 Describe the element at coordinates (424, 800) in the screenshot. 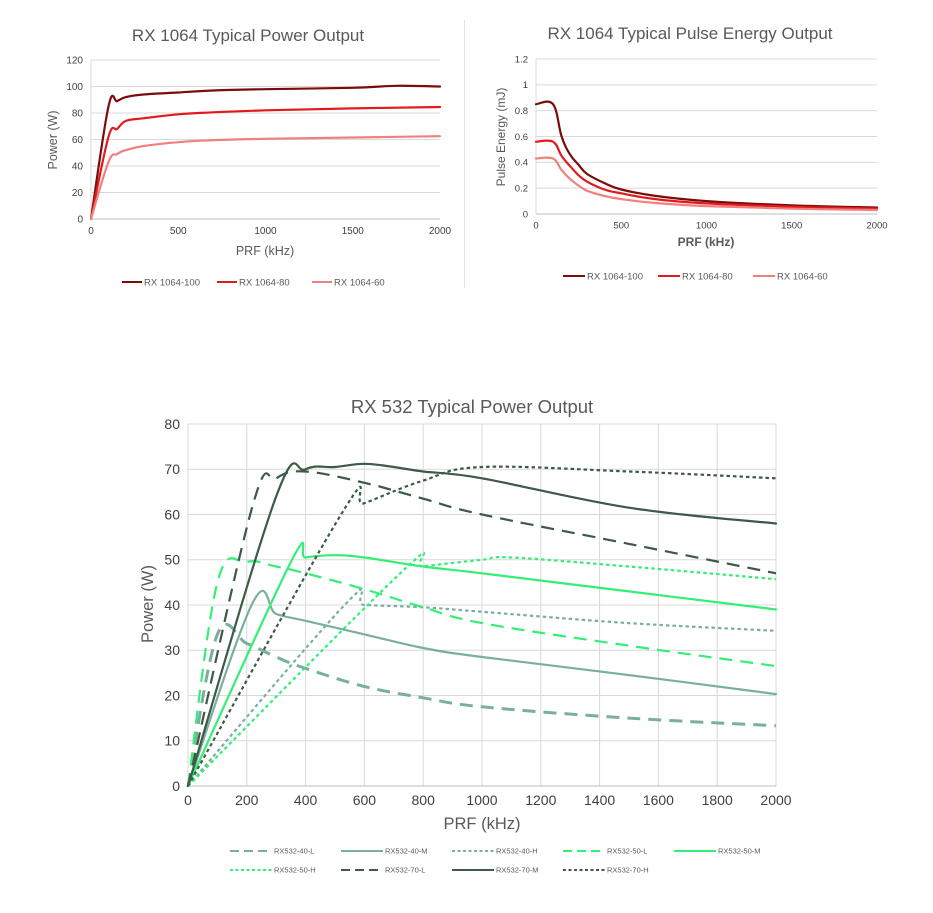

I see `x-tick-label: 800` at that location.